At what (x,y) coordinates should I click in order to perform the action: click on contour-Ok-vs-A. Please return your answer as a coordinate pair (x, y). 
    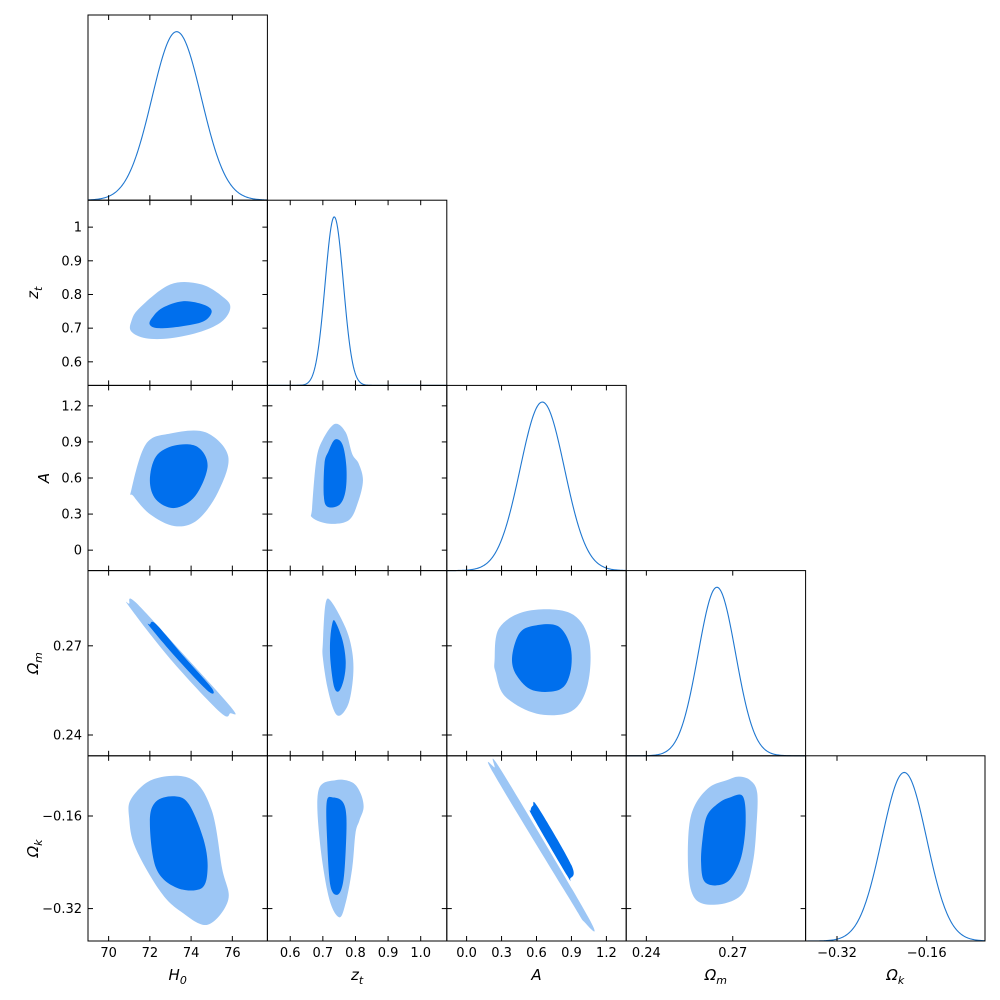
    Looking at the image, I should click on (541, 845).